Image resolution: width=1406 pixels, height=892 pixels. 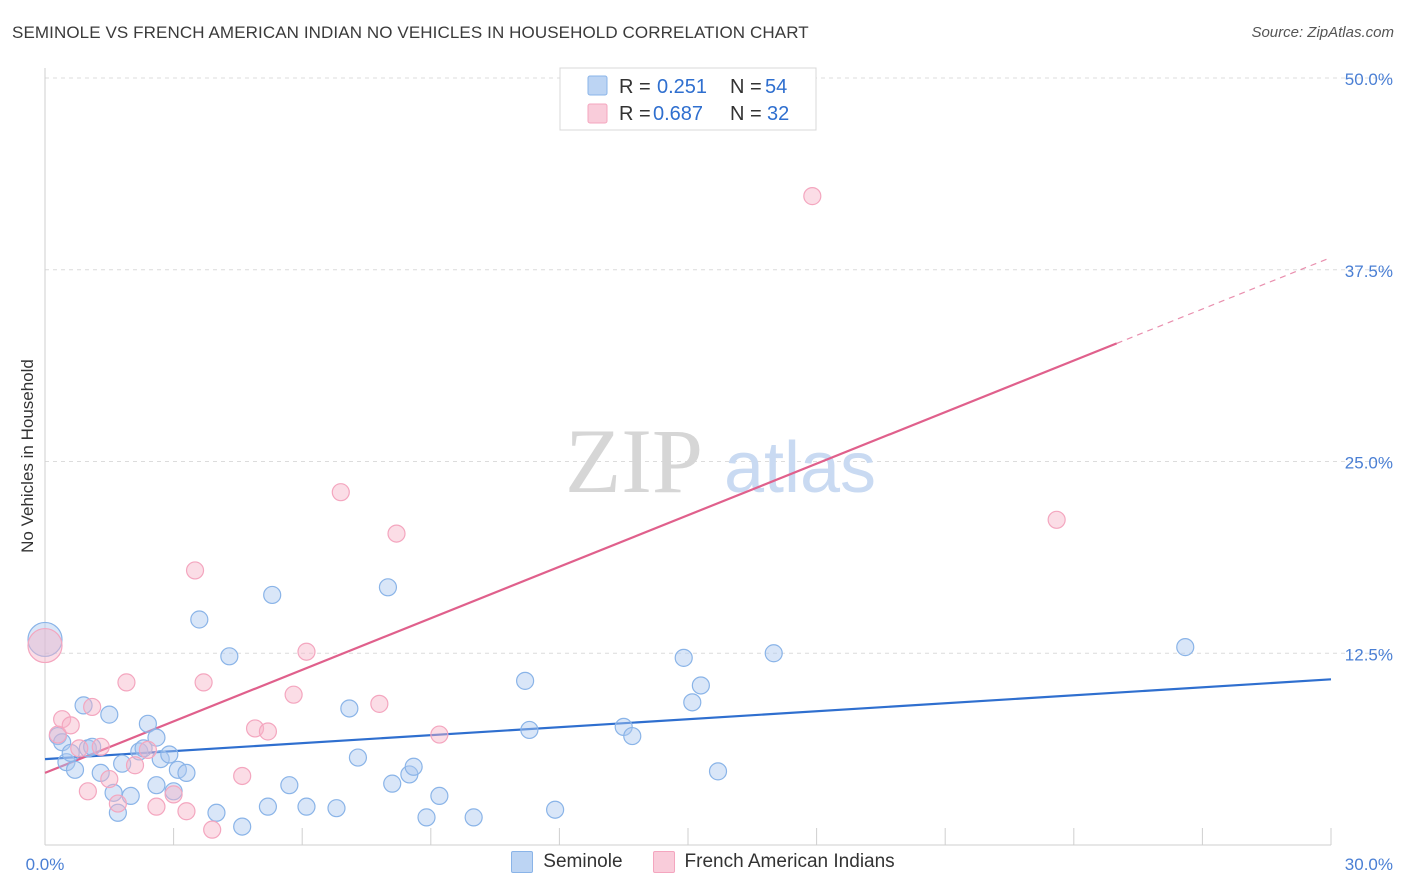 I want to click on y-tick-label: 50.0%, so click(x=1369, y=79).